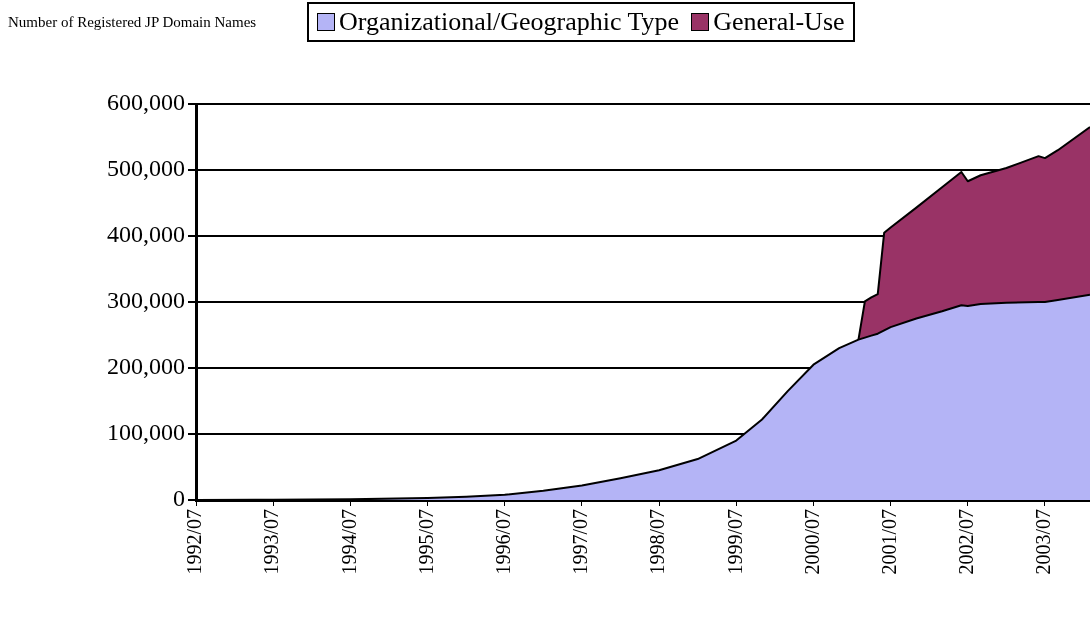  What do you see at coordinates (146, 366) in the screenshot?
I see `y-tick-label: 200,000` at bounding box center [146, 366].